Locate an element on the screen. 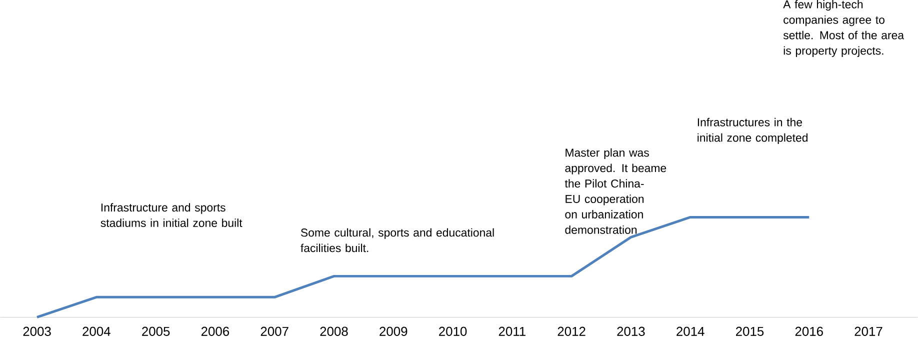 Image resolution: width=918 pixels, height=339 pixels. annotation: Infrastructure and sports stadiums in initial zone built is located at coordinates (171, 215).